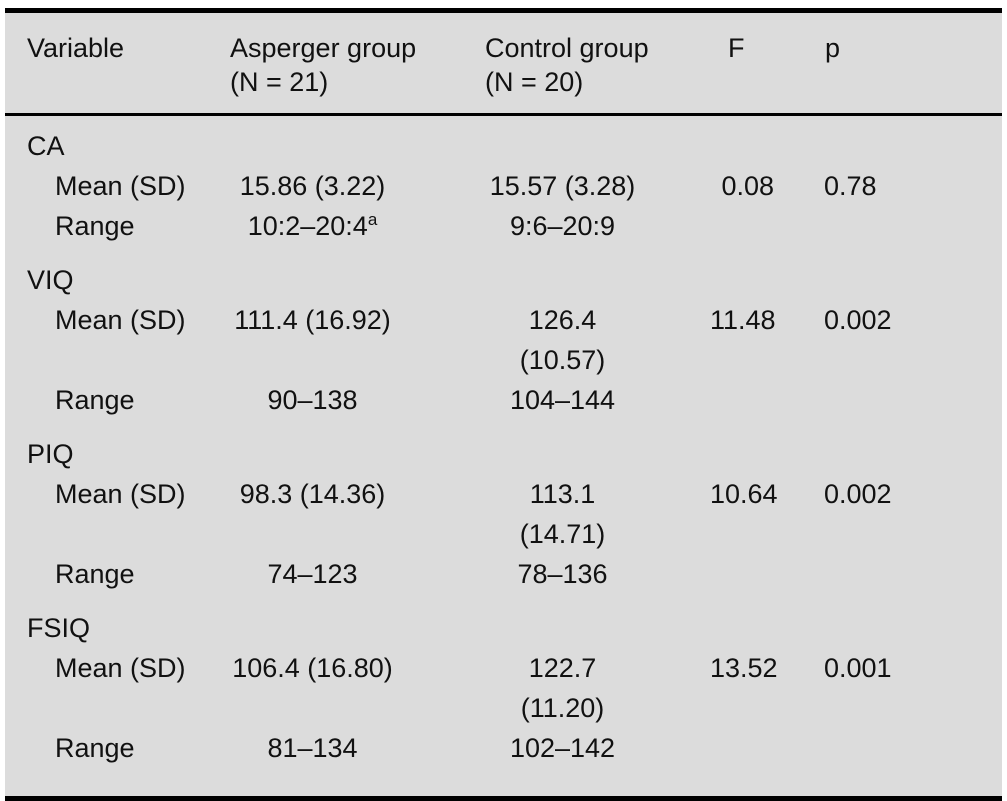 This screenshot has height=801, width=1007. What do you see at coordinates (503, 447) in the screenshot?
I see `group-row-piq: PIQ` at bounding box center [503, 447].